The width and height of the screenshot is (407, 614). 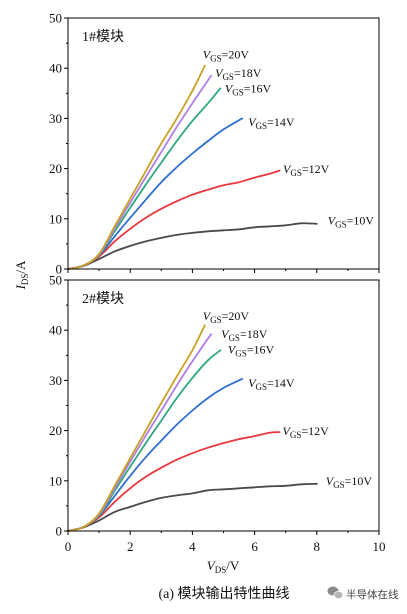 I want to click on x-tick-label: 8, so click(x=317, y=546).